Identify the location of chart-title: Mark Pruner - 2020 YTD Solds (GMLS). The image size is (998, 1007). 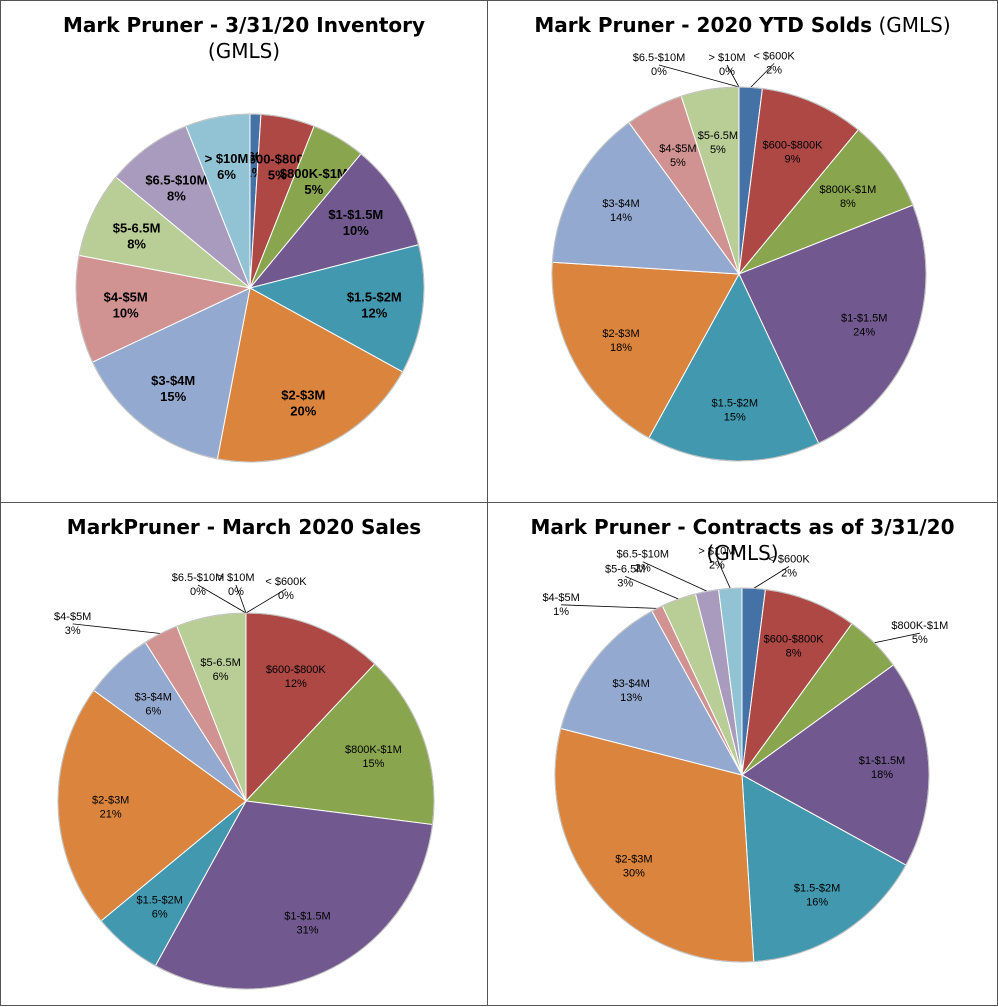
(742, 25).